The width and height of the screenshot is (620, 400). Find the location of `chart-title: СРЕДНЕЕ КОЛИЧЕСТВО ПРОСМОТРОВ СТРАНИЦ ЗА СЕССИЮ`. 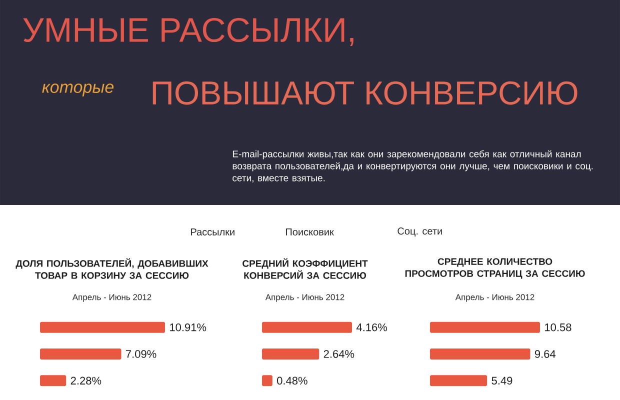

chart-title: СРЕДНЕЕ КОЛИЧЕСТВО ПРОСМОТРОВ СТРАНИЦ ЗА СЕССИЮ is located at coordinates (495, 268).